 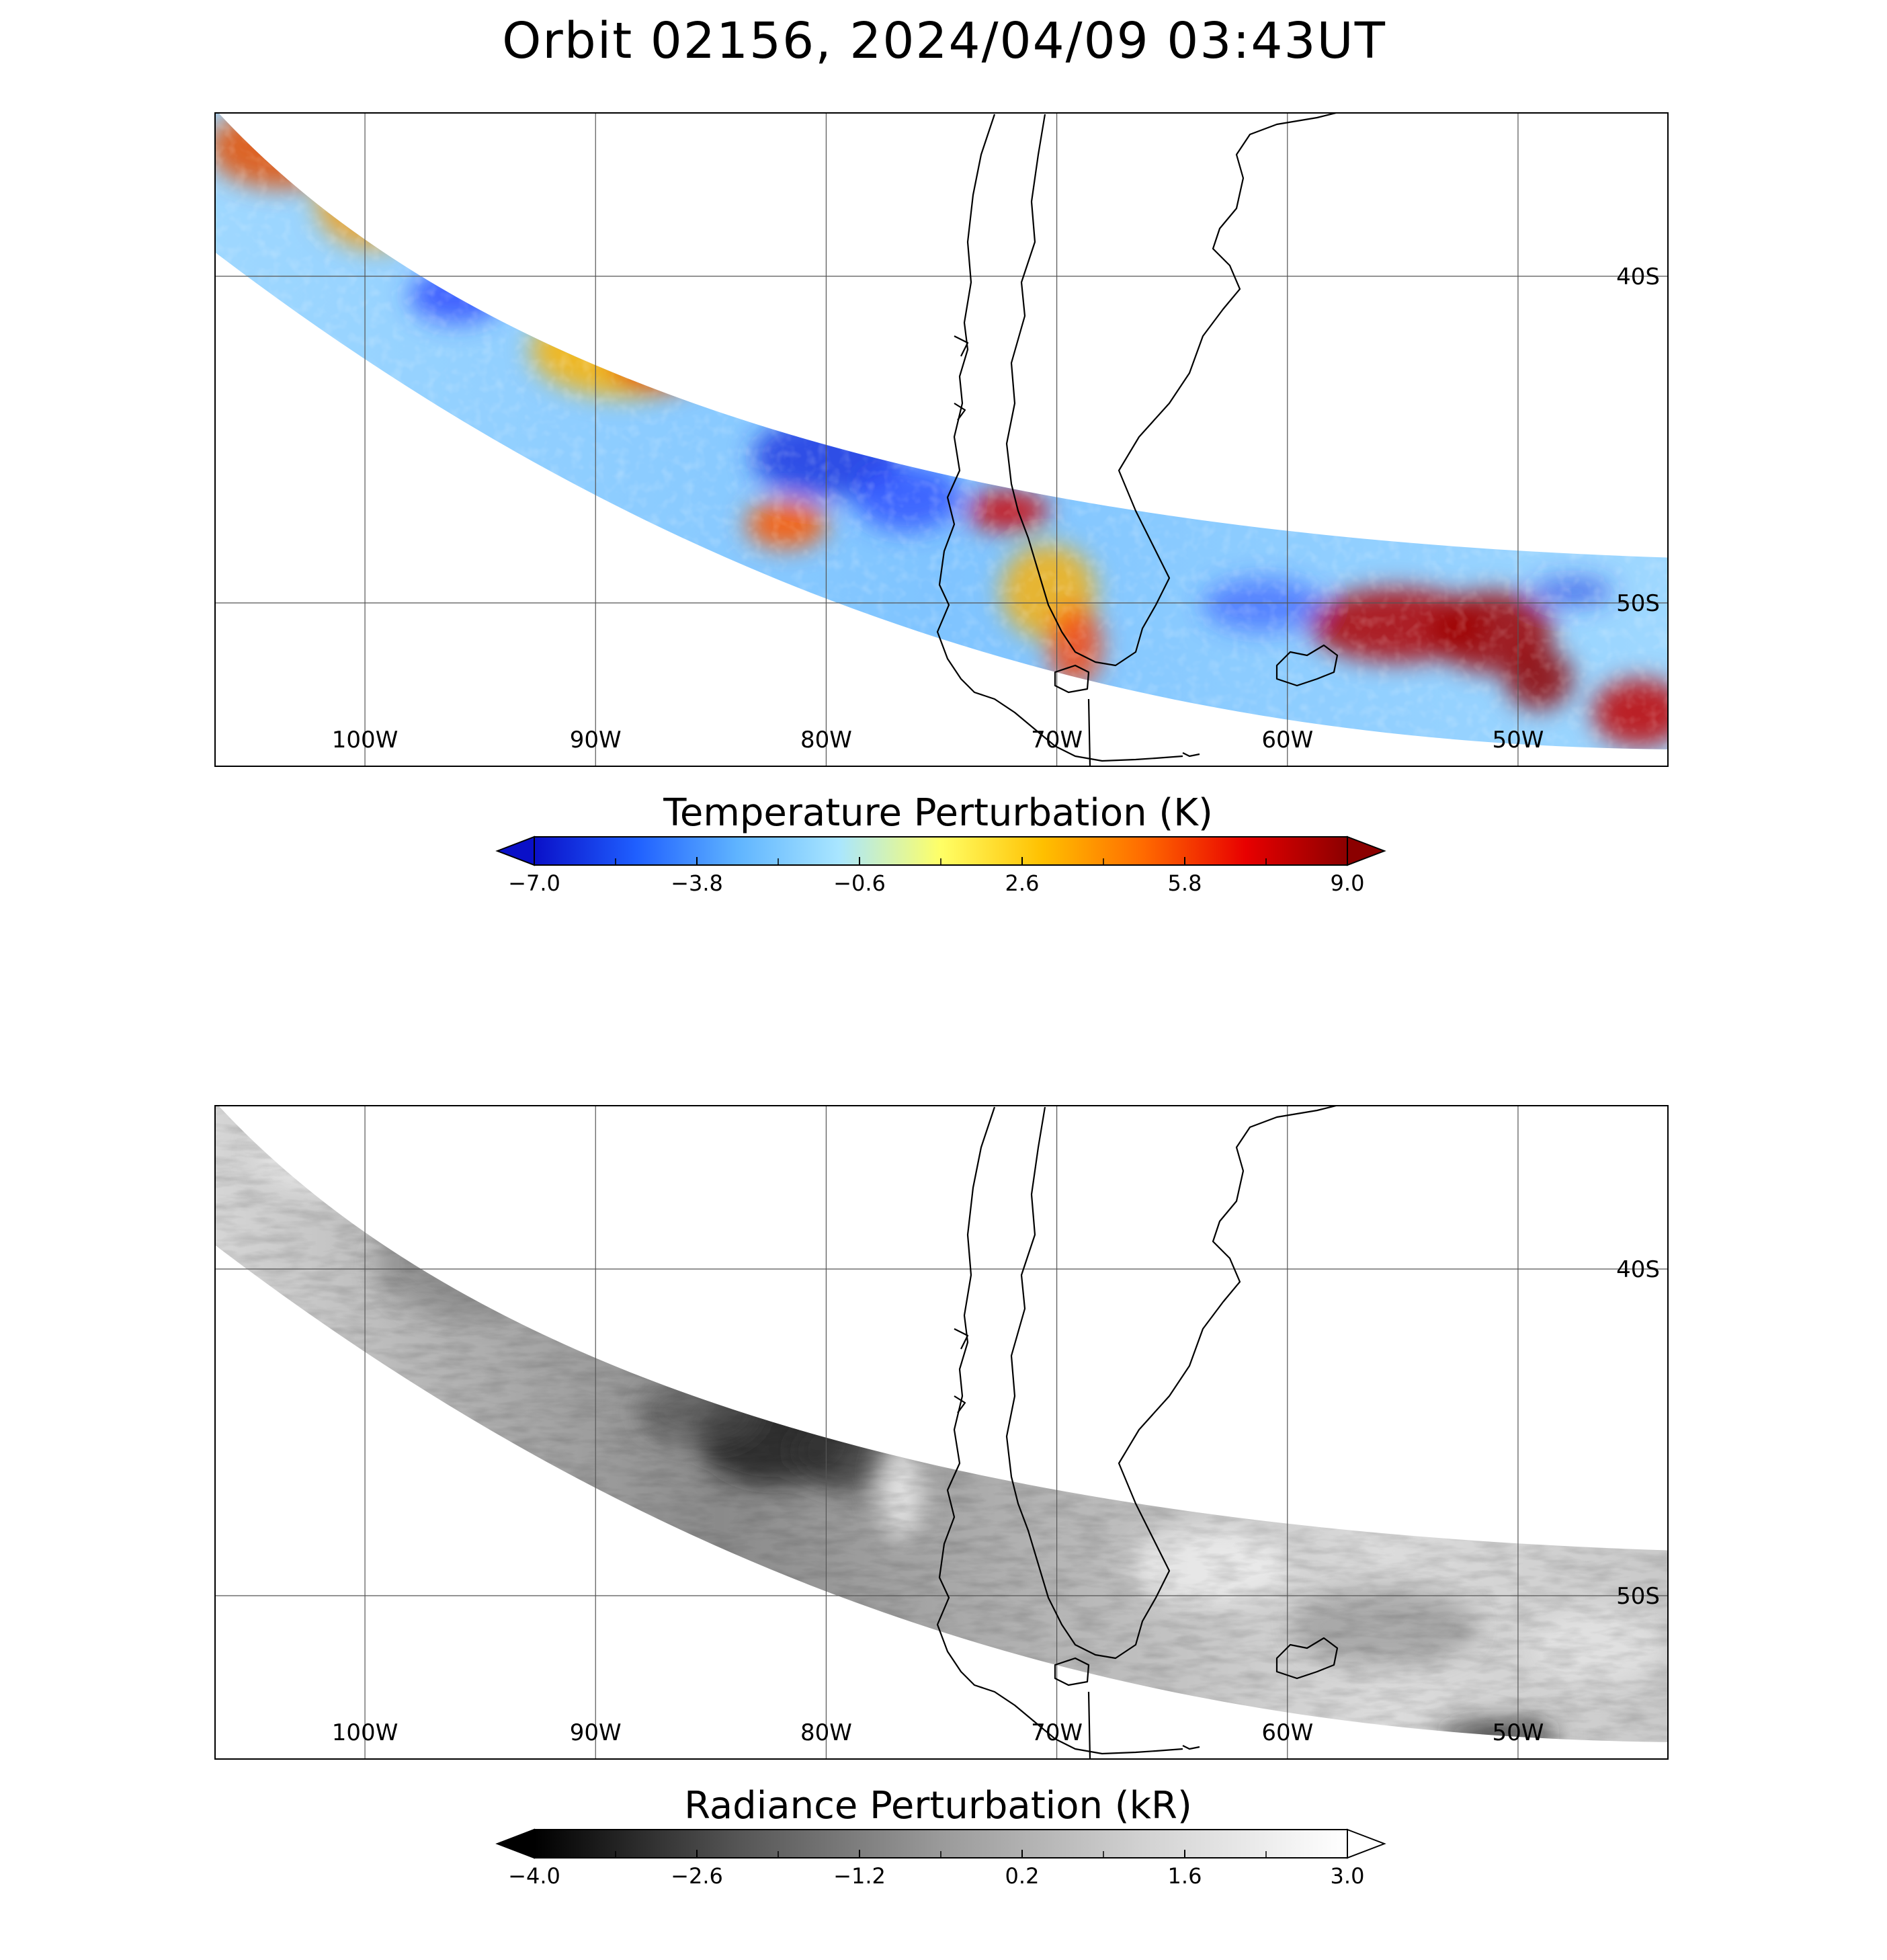 I want to click on plot-title: Orbit 02156, 2024/04/09 03:43UT, so click(x=944, y=41).